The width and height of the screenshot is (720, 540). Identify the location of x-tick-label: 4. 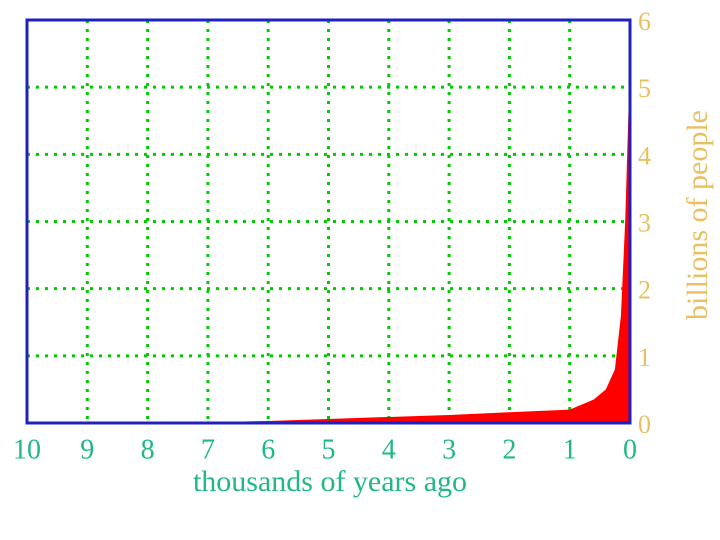
(389, 449).